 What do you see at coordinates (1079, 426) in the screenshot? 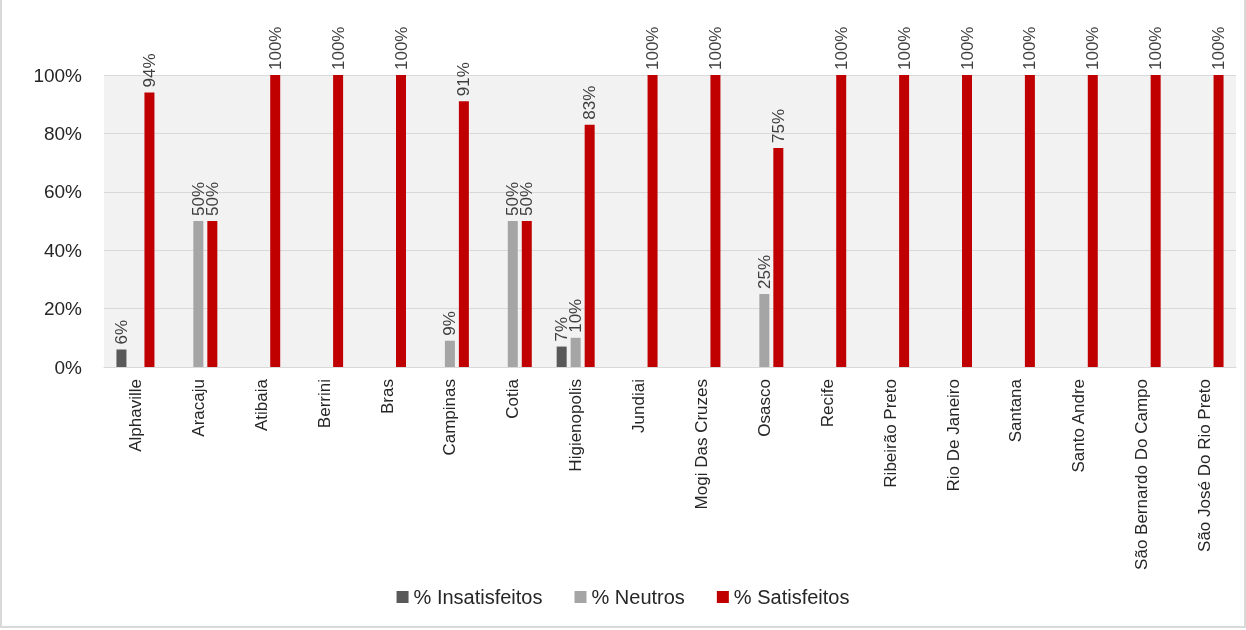
I see `x-tick-label: Santo Andre` at bounding box center [1079, 426].